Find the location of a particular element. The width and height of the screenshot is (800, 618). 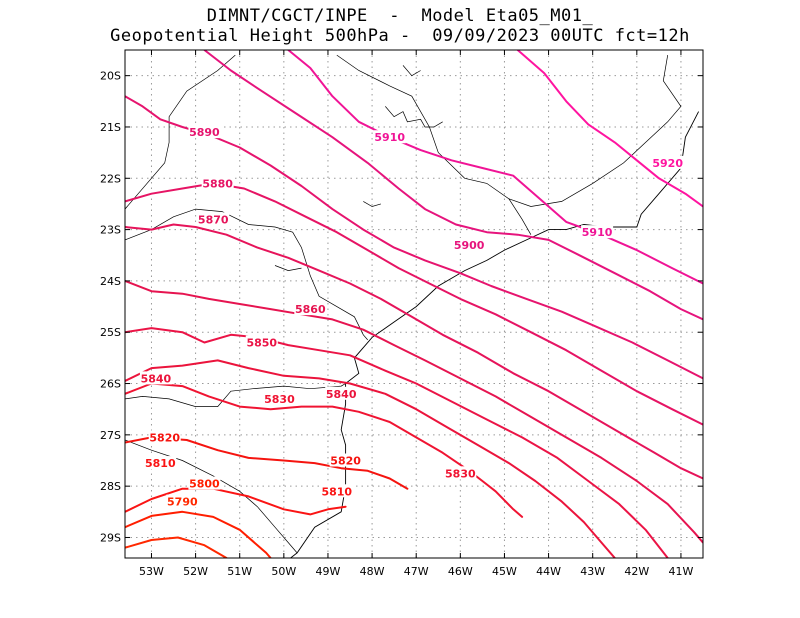

title-line-1: DIMNT/CGCT/INPE - Model Eta05_M01_ is located at coordinates (400, 16).